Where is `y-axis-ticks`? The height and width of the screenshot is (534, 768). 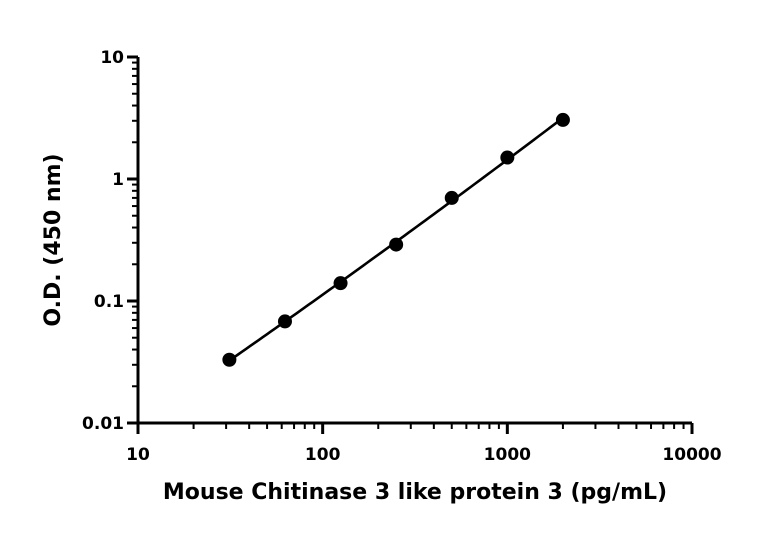 y-axis-ticks is located at coordinates (132, 240).